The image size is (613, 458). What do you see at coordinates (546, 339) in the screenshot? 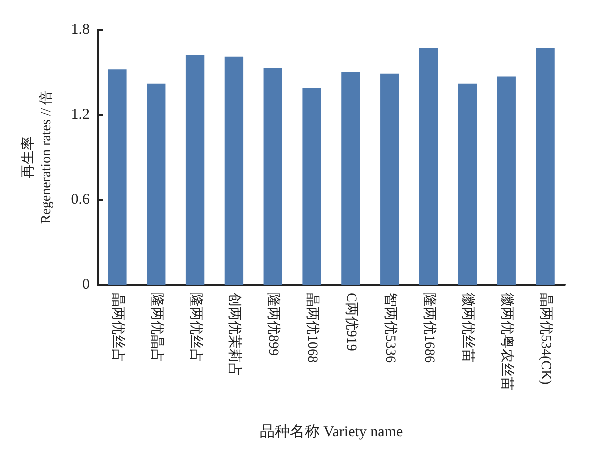
I see `x-tick-label: 晶两优534(CK)` at bounding box center [546, 339].